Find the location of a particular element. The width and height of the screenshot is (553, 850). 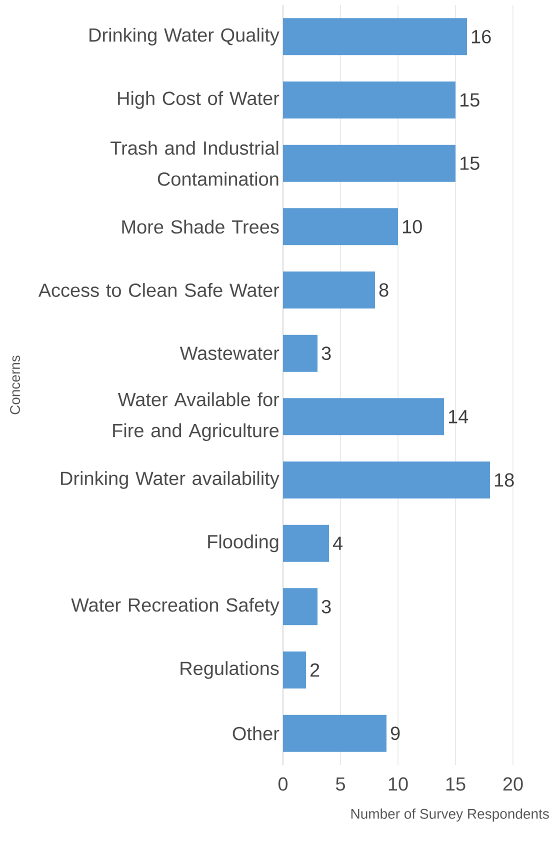

y-tick-label: Access to Clean Safe Water is located at coordinates (159, 290).